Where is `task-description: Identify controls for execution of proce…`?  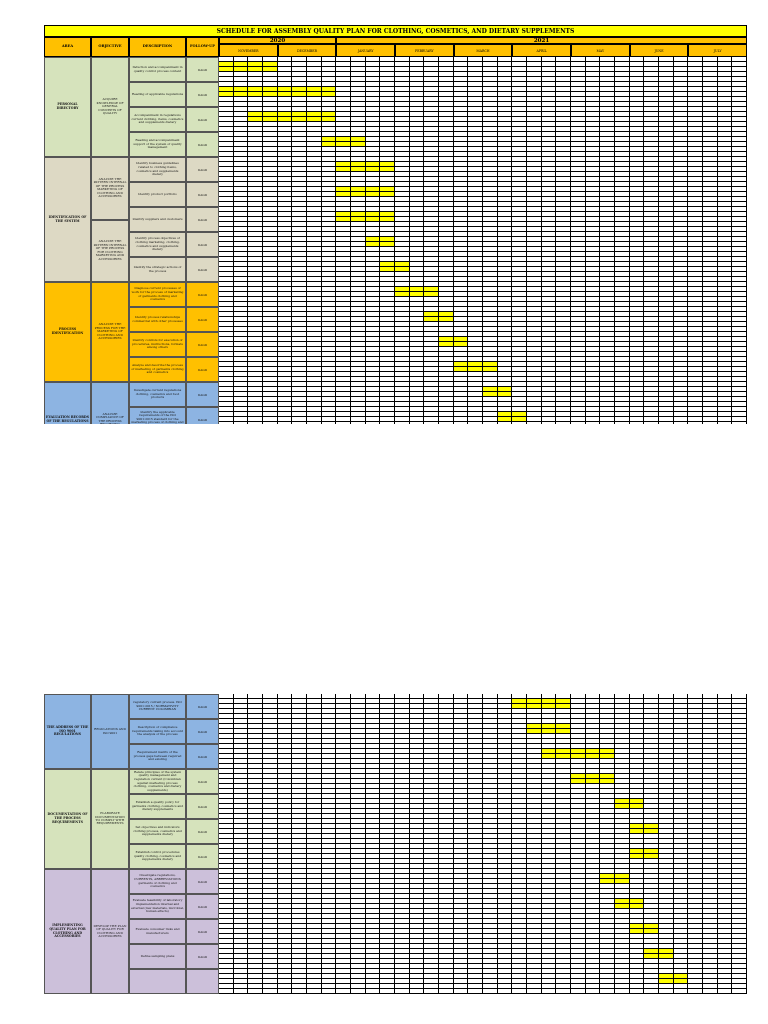 task-description: Identify controls for execution of proce… is located at coordinates (157, 344).